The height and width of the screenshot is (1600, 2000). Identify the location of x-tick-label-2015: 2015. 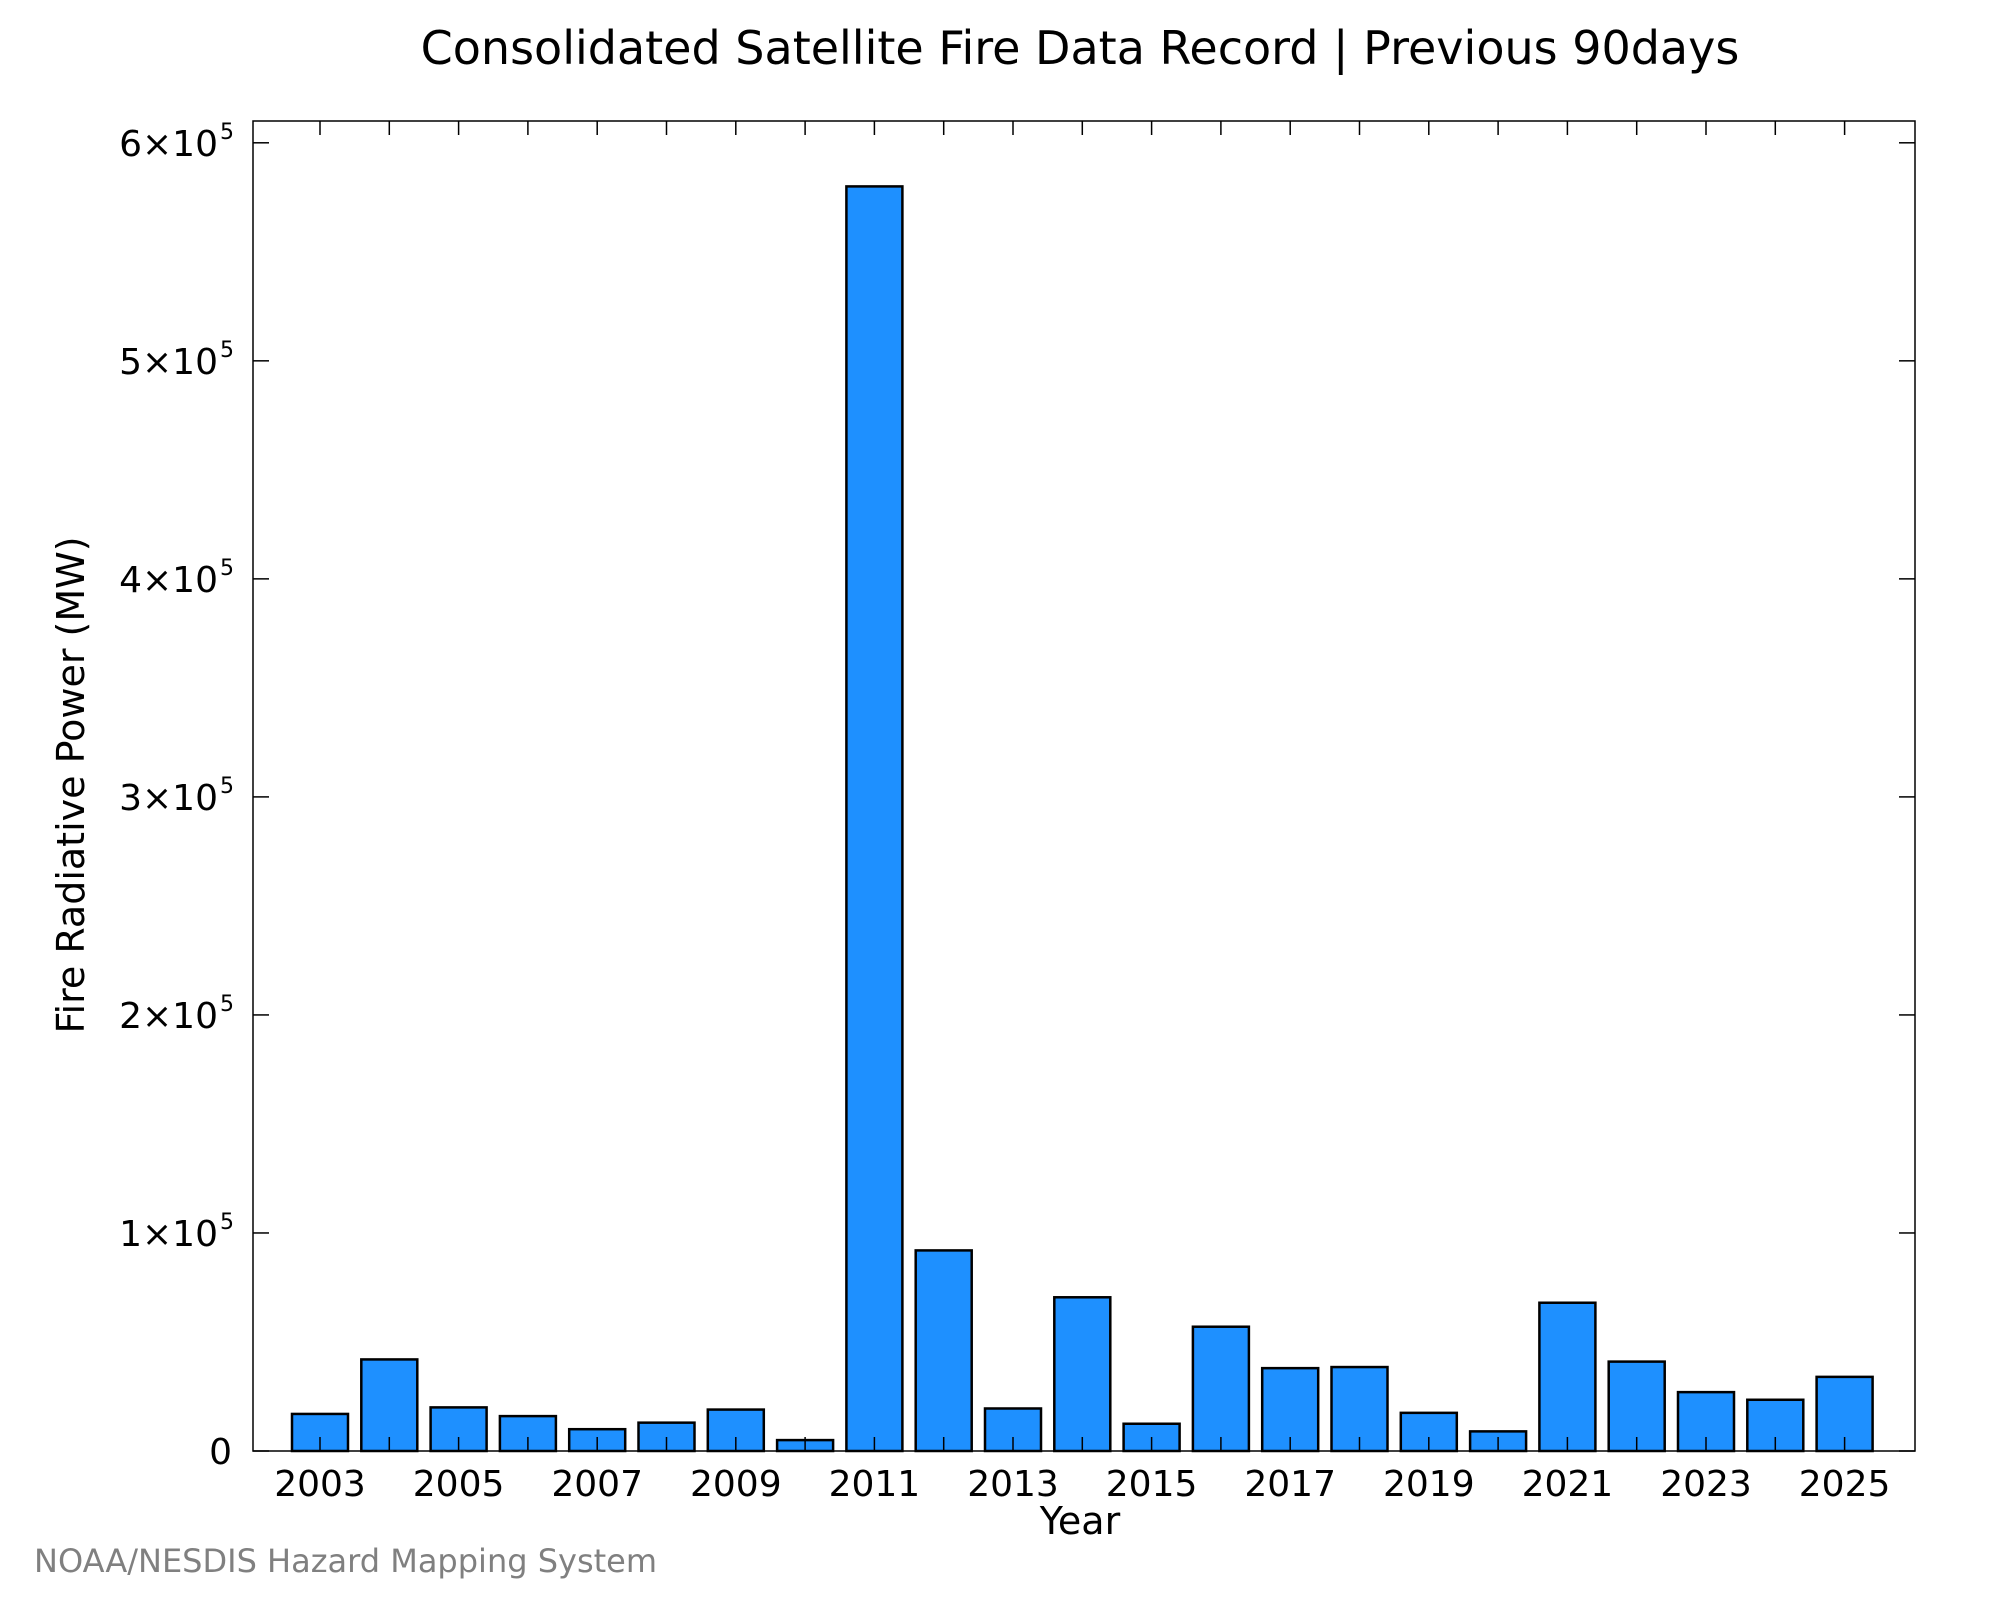
(1152, 1484).